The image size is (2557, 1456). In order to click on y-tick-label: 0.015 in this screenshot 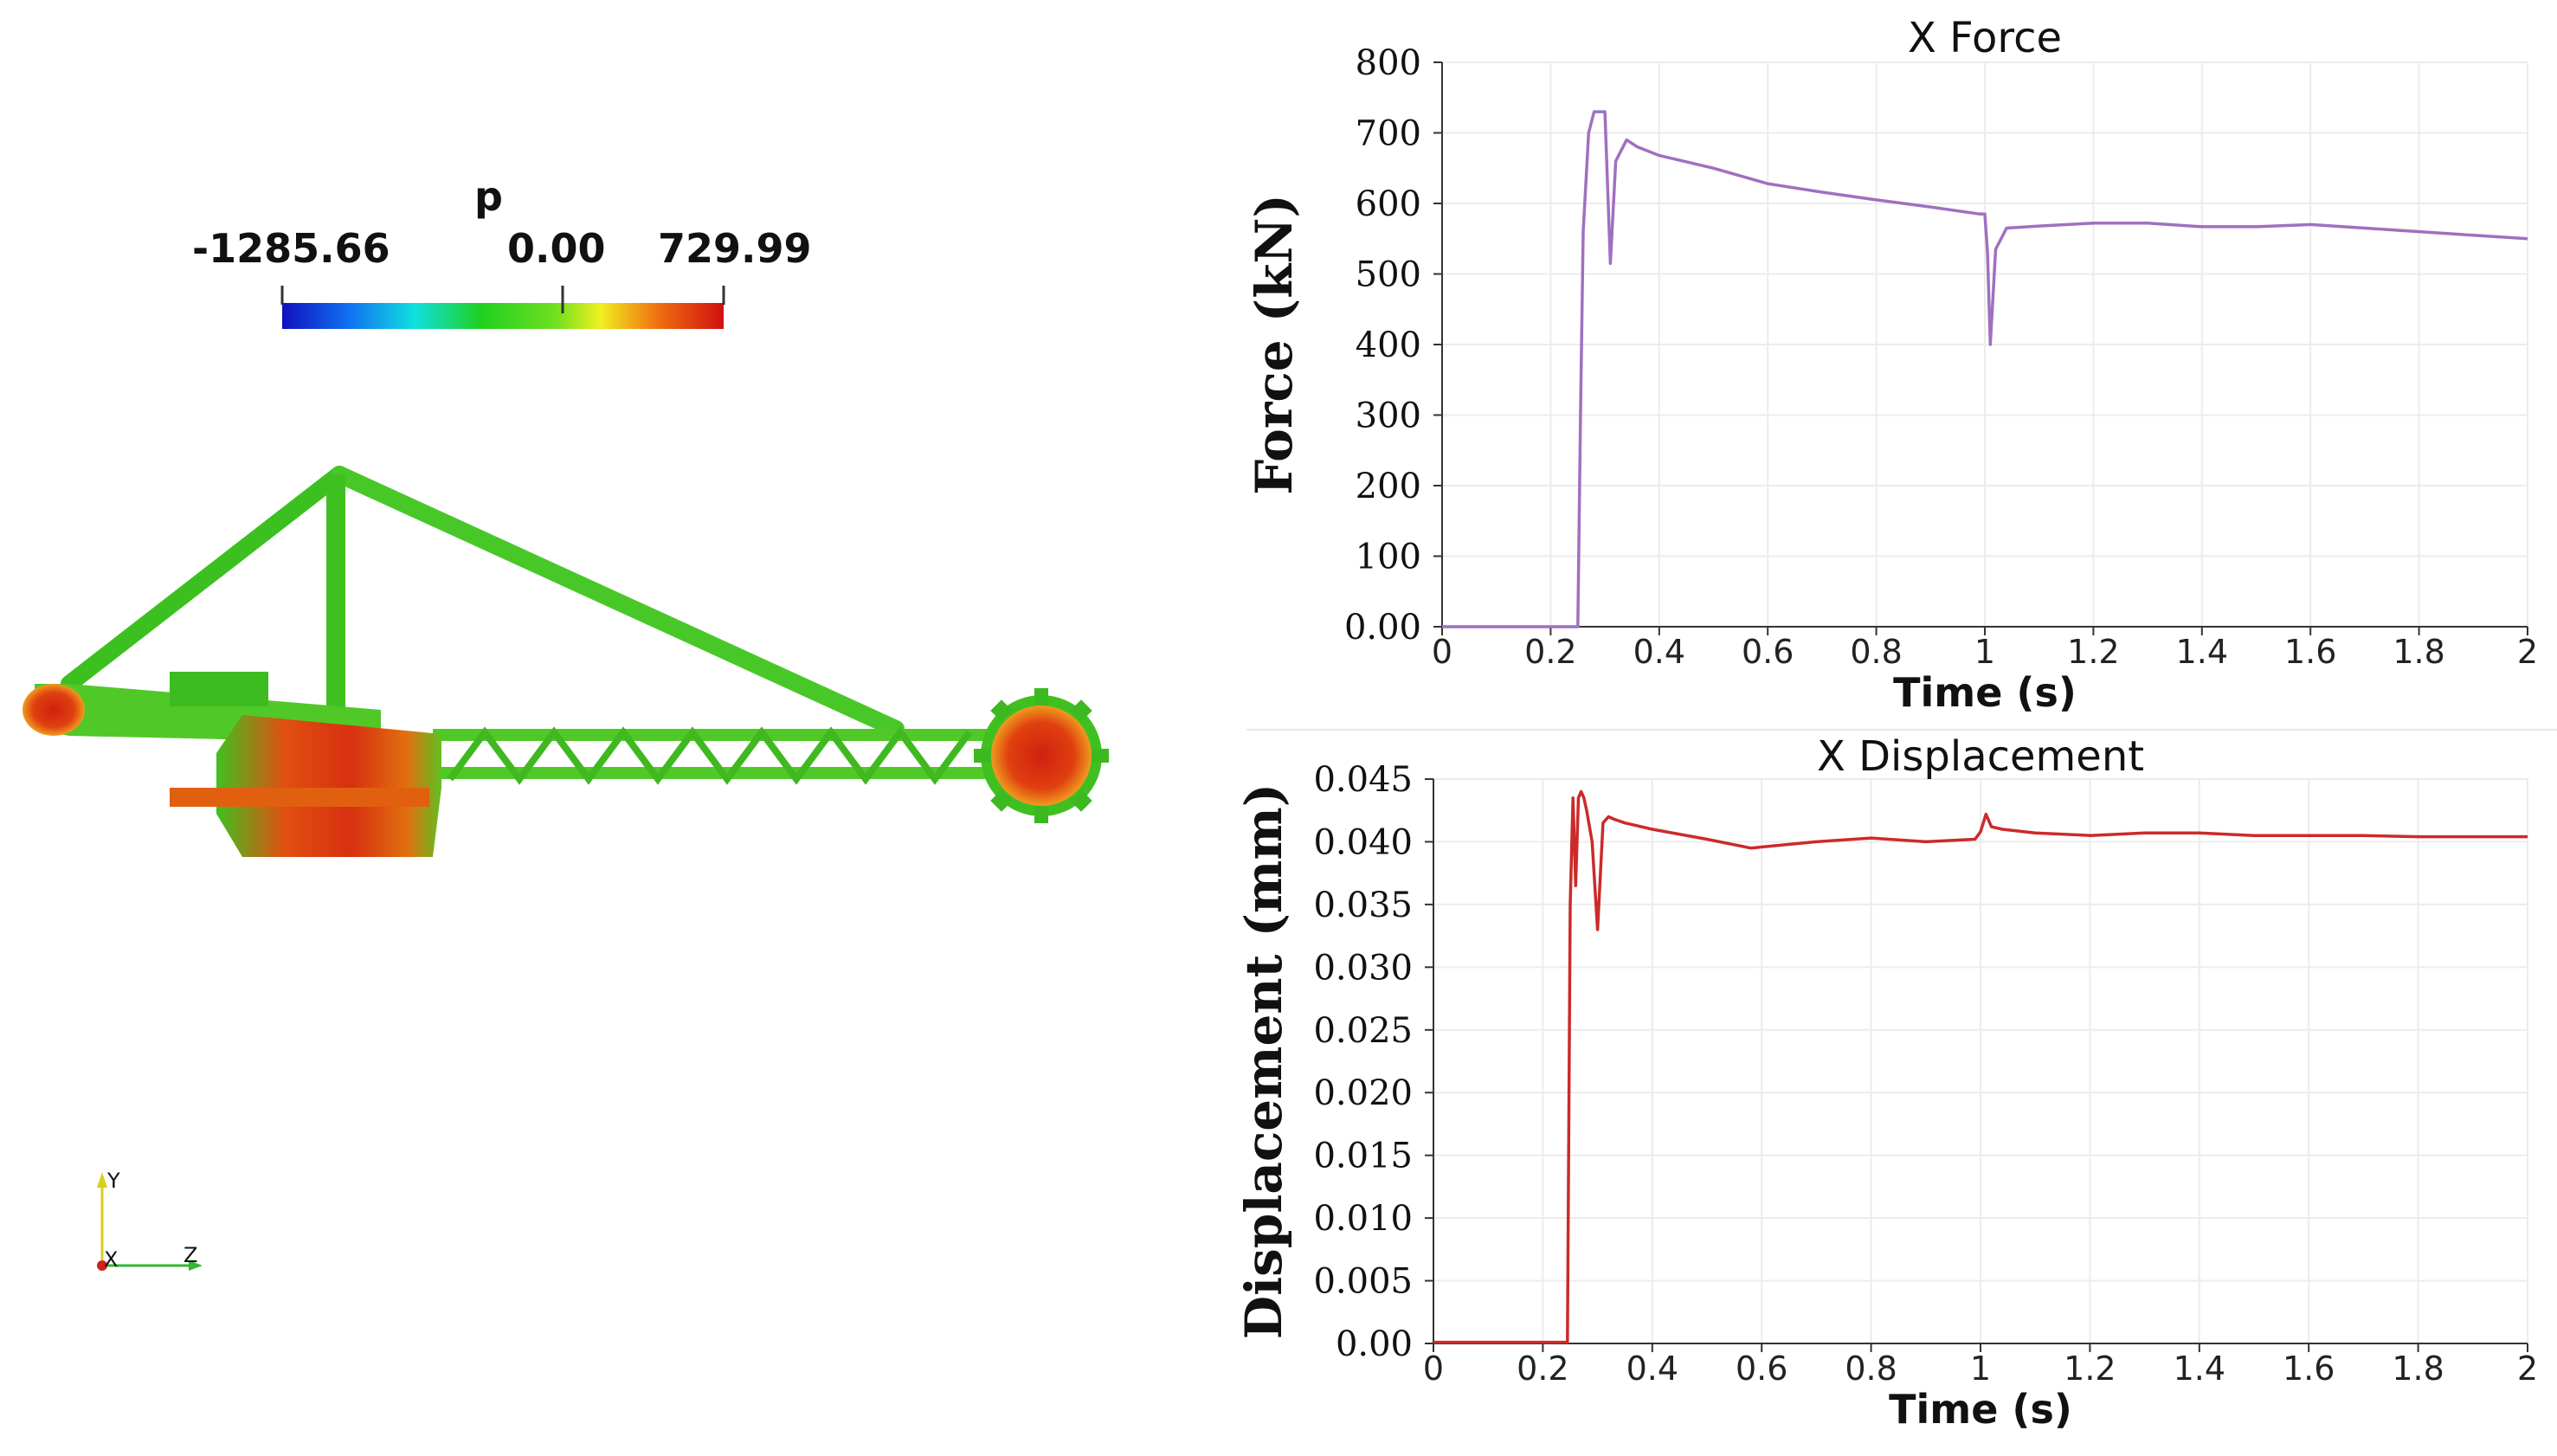, I will do `click(1363, 1156)`.